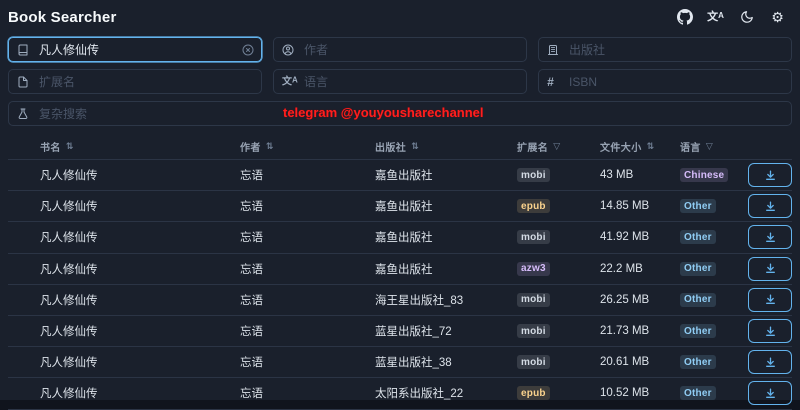 Image resolution: width=800 pixels, height=410 pixels. Describe the element at coordinates (400, 238) in the screenshot. I see `table-row: 凡人修仙传 忘语 嘉鱼出版社 mobi 41.92 MB Other` at that location.